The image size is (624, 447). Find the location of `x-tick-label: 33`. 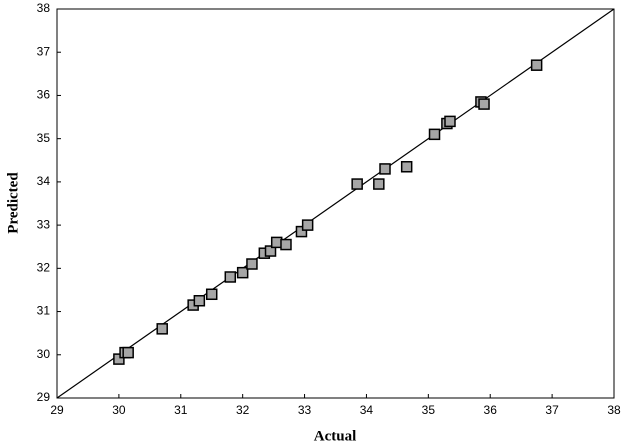

x-tick-label: 33 is located at coordinates (305, 410).